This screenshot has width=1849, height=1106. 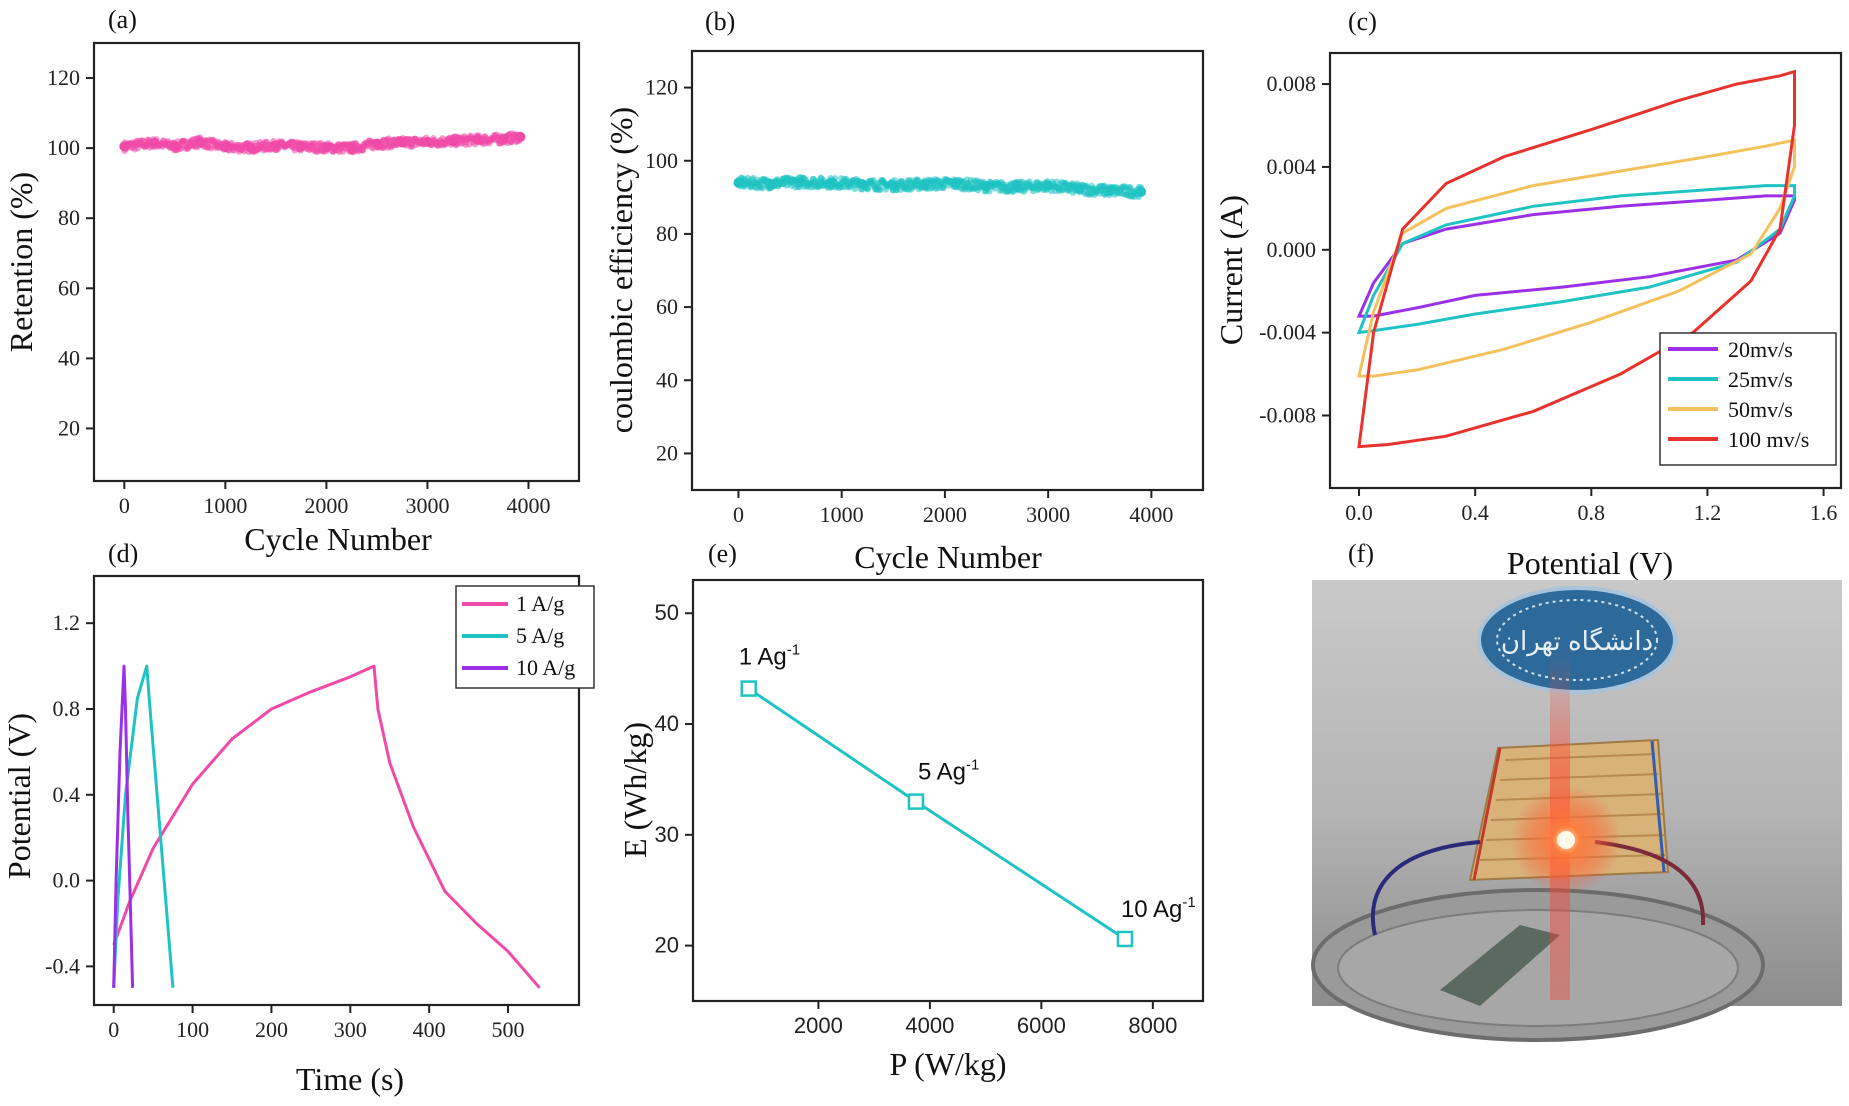 What do you see at coordinates (1760, 409) in the screenshot?
I see `legend-label: 50mv/s` at bounding box center [1760, 409].